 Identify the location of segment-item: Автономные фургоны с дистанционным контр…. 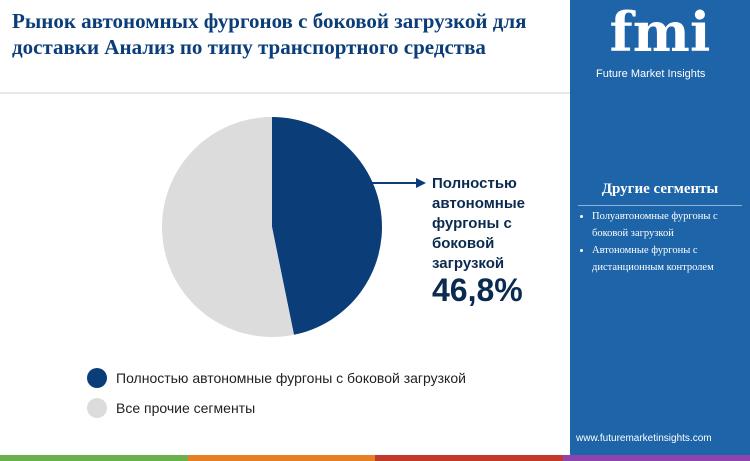
(667, 259).